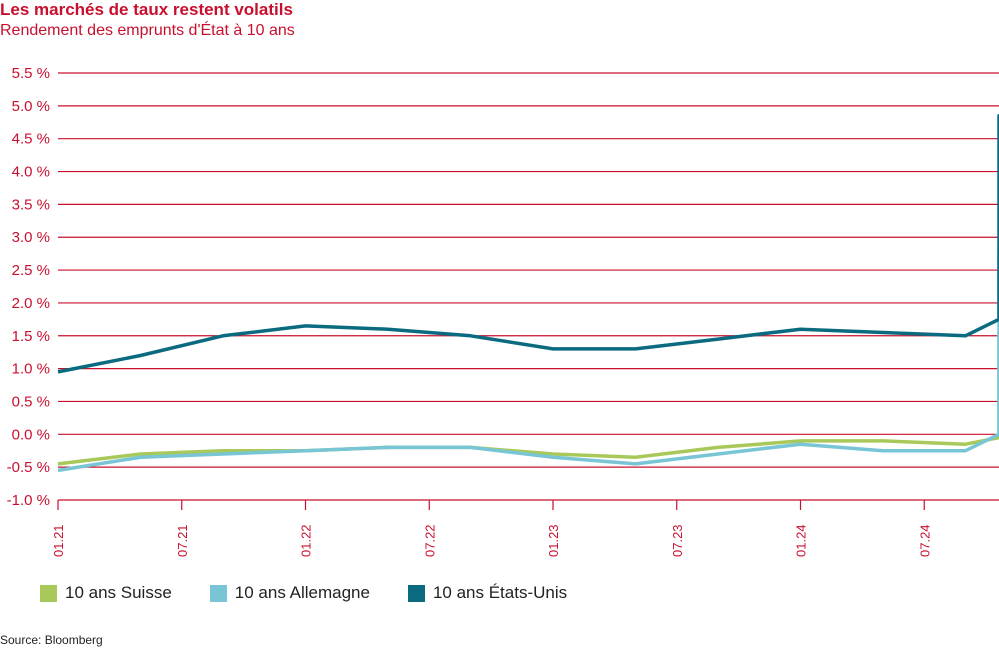 Image resolution: width=999 pixels, height=650 pixels. What do you see at coordinates (28, 467) in the screenshot?
I see `y-tick-label: -0.5 %` at bounding box center [28, 467].